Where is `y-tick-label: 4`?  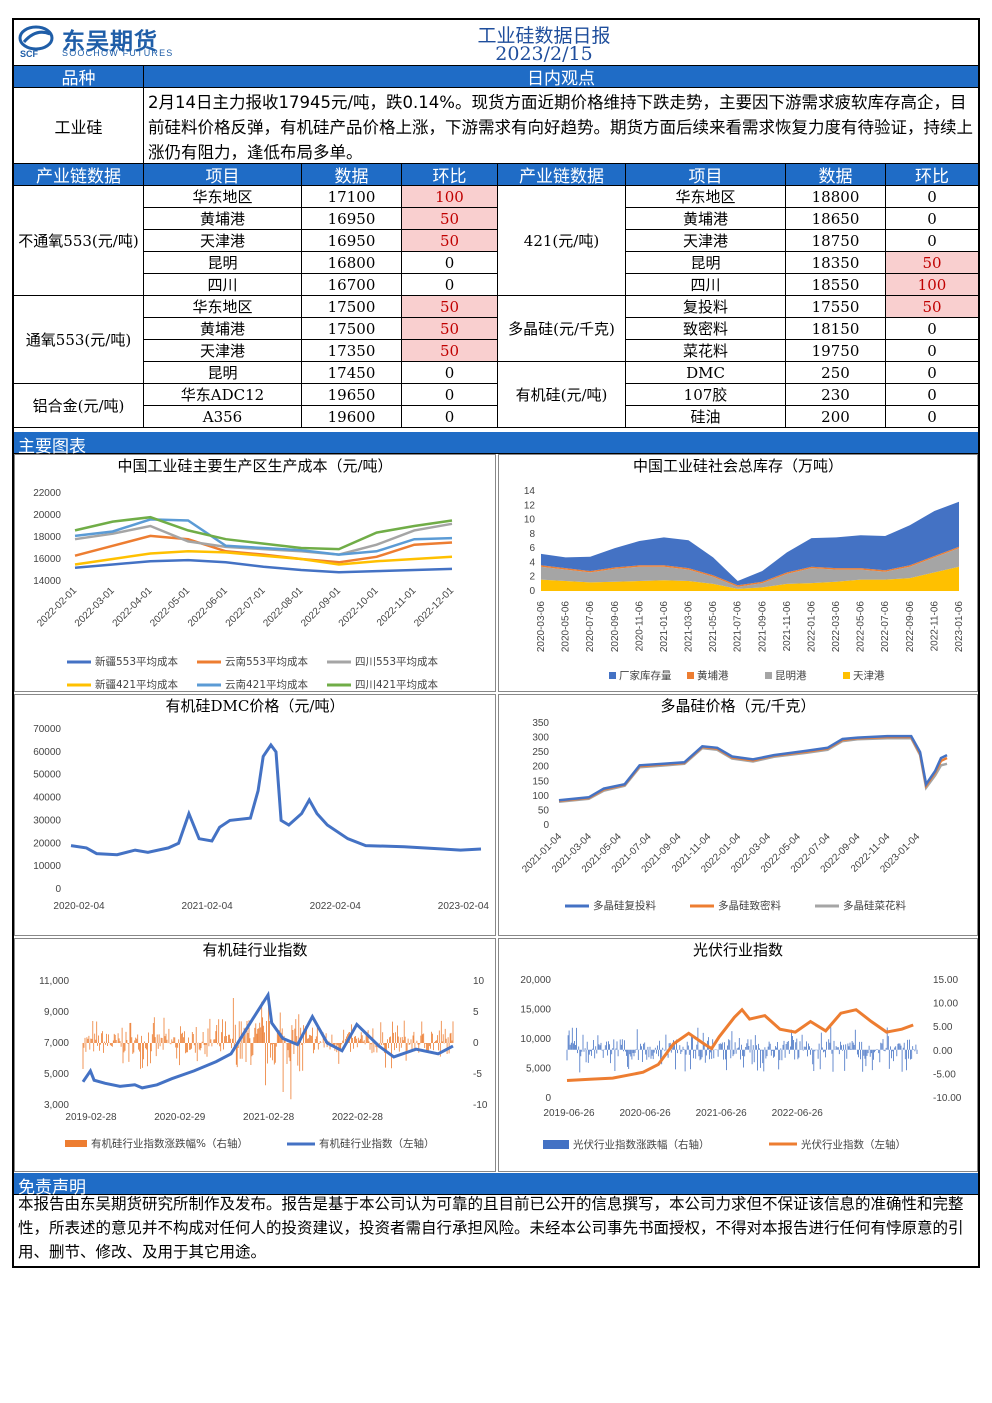 y-tick-label: 4 is located at coordinates (532, 562).